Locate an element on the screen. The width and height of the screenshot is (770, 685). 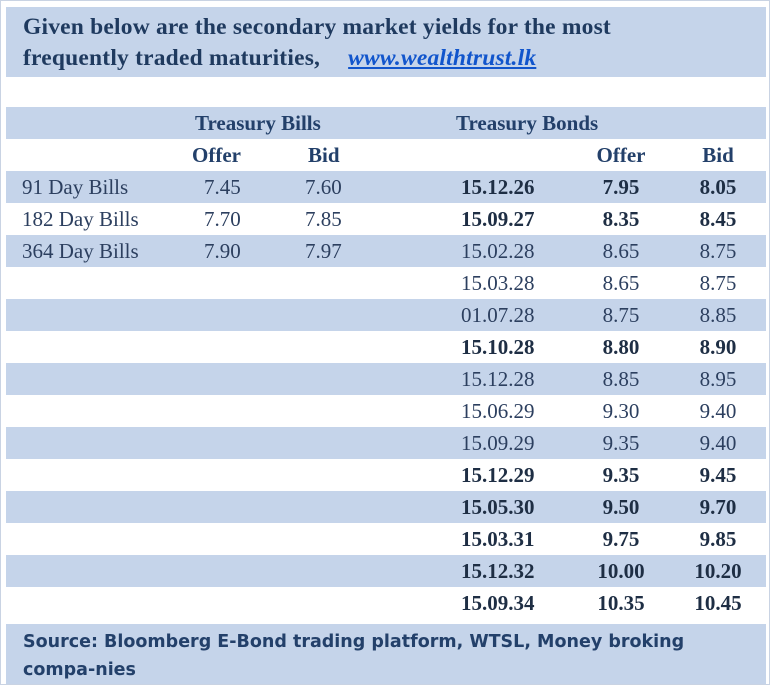
bill-bid: 7.85 is located at coordinates (323, 219).